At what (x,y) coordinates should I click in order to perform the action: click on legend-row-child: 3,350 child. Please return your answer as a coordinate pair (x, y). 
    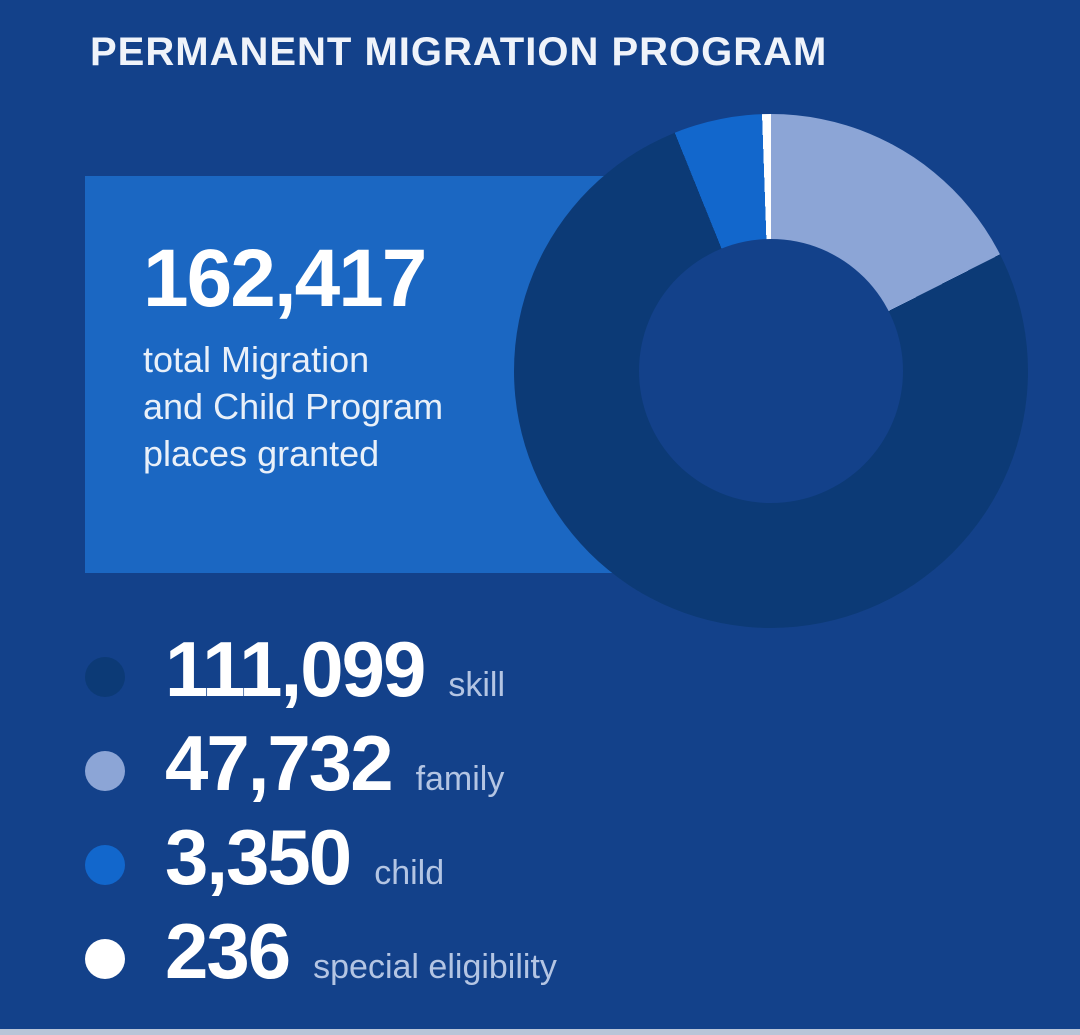
    Looking at the image, I should click on (321, 865).